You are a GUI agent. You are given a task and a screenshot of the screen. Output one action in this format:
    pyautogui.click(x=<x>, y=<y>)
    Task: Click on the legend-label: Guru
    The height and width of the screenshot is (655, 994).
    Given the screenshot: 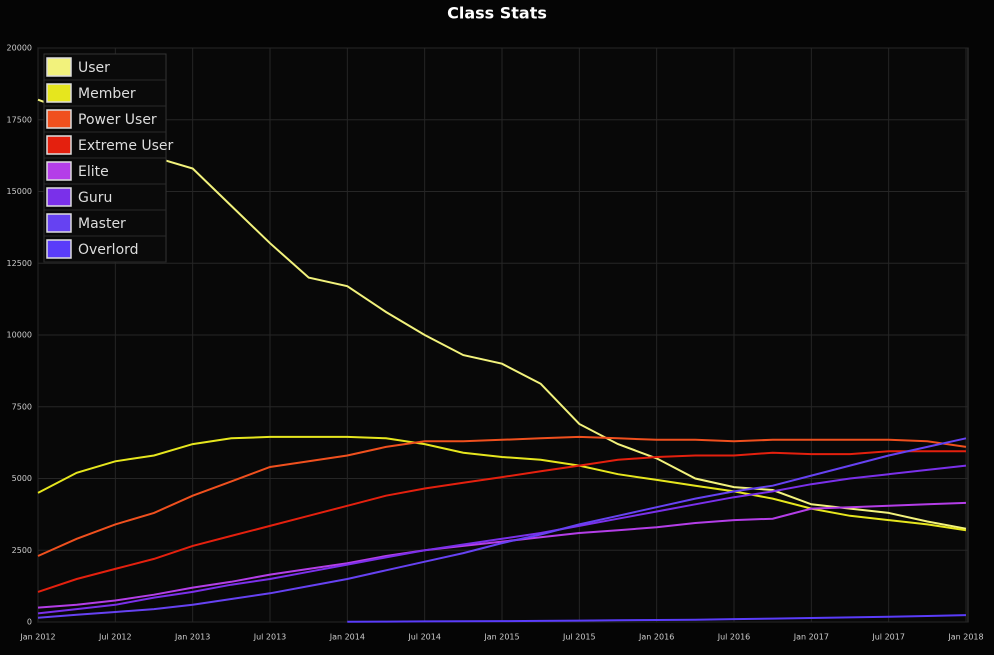 What is the action you would take?
    pyautogui.click(x=95, y=198)
    